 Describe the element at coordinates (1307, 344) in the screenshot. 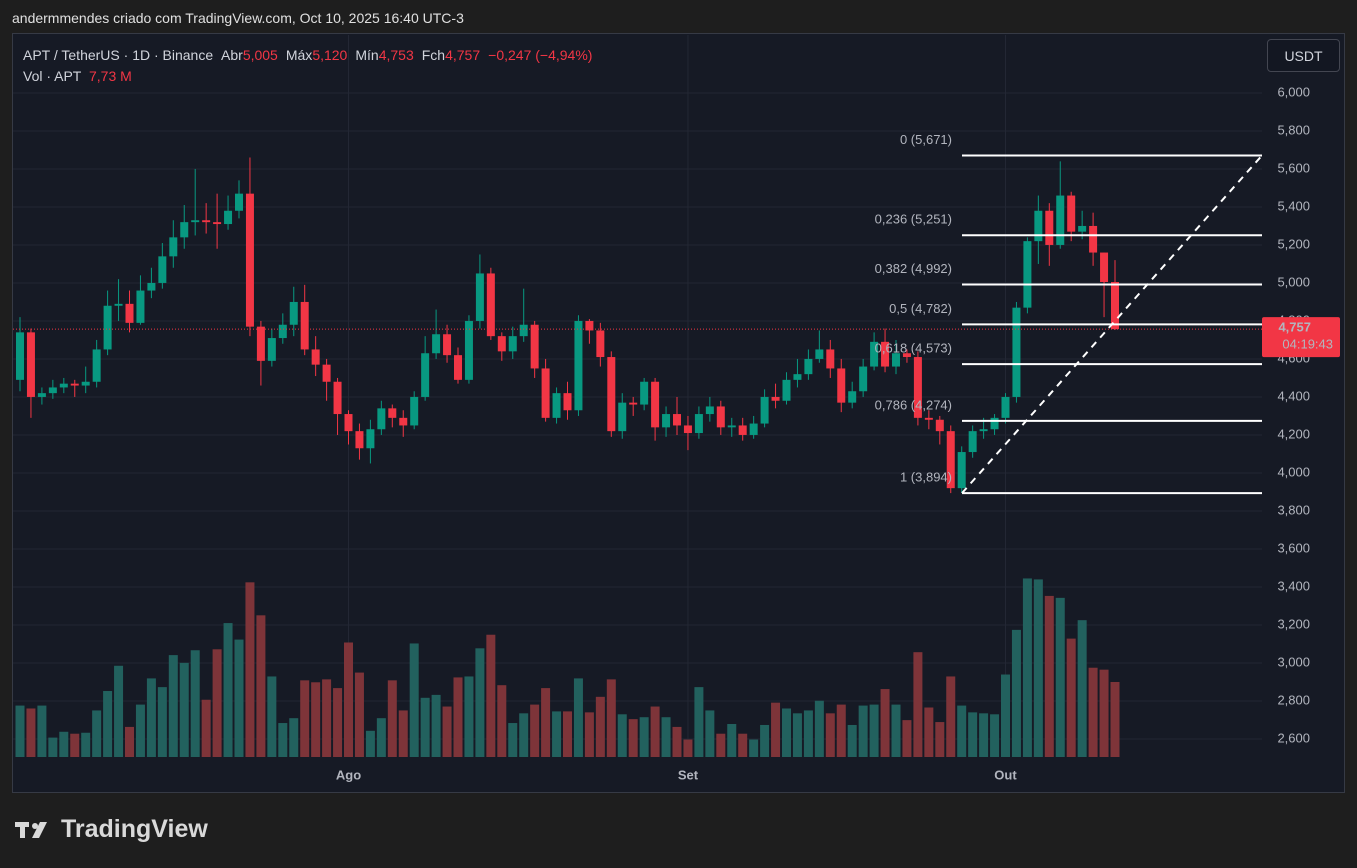

I see `countdown: 04:19:43` at that location.